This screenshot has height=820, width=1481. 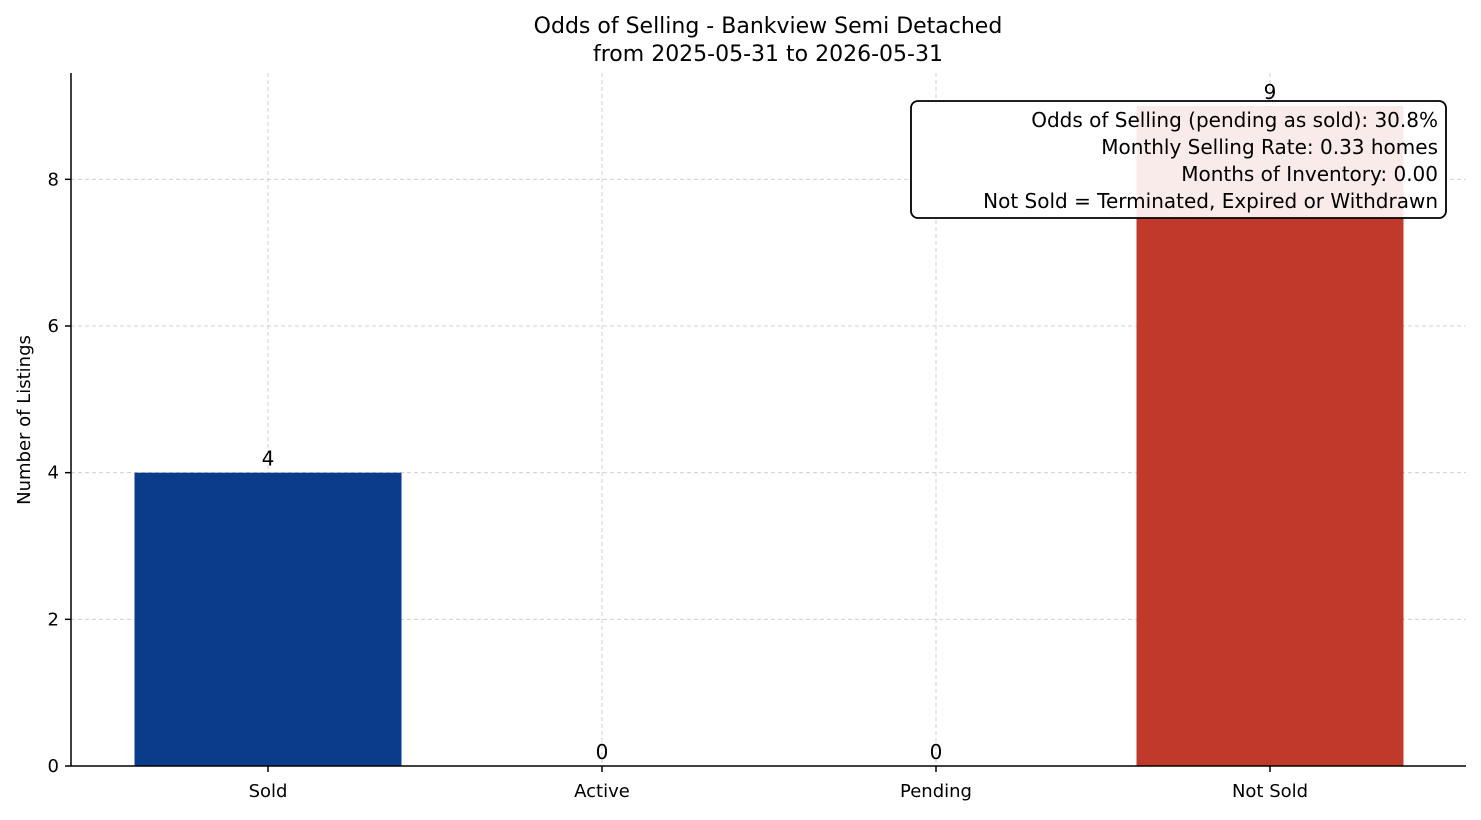 I want to click on y-tick-label: 4, so click(x=53, y=473).